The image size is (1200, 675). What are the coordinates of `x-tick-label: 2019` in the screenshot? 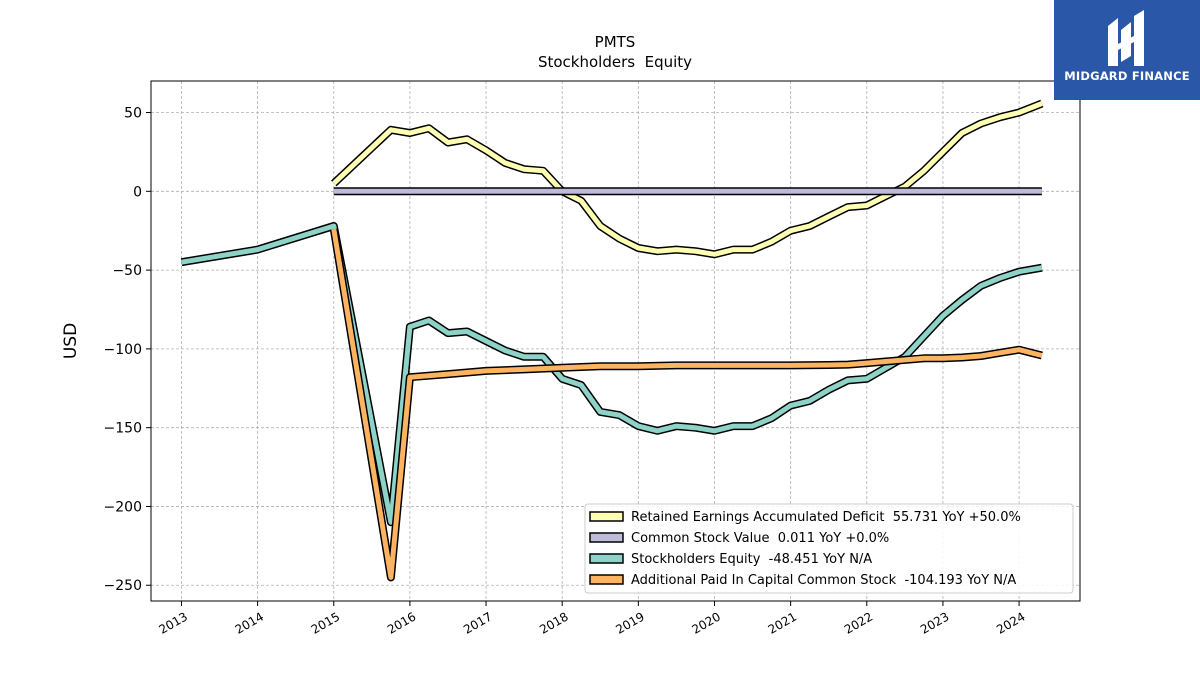 It's located at (629, 622).